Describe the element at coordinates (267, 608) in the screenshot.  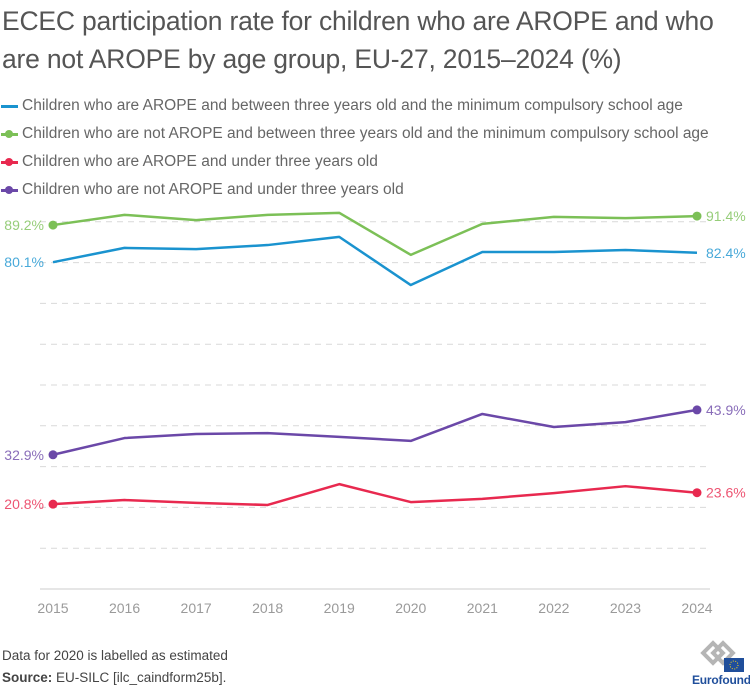
I see `x-tick-label: 2018` at that location.